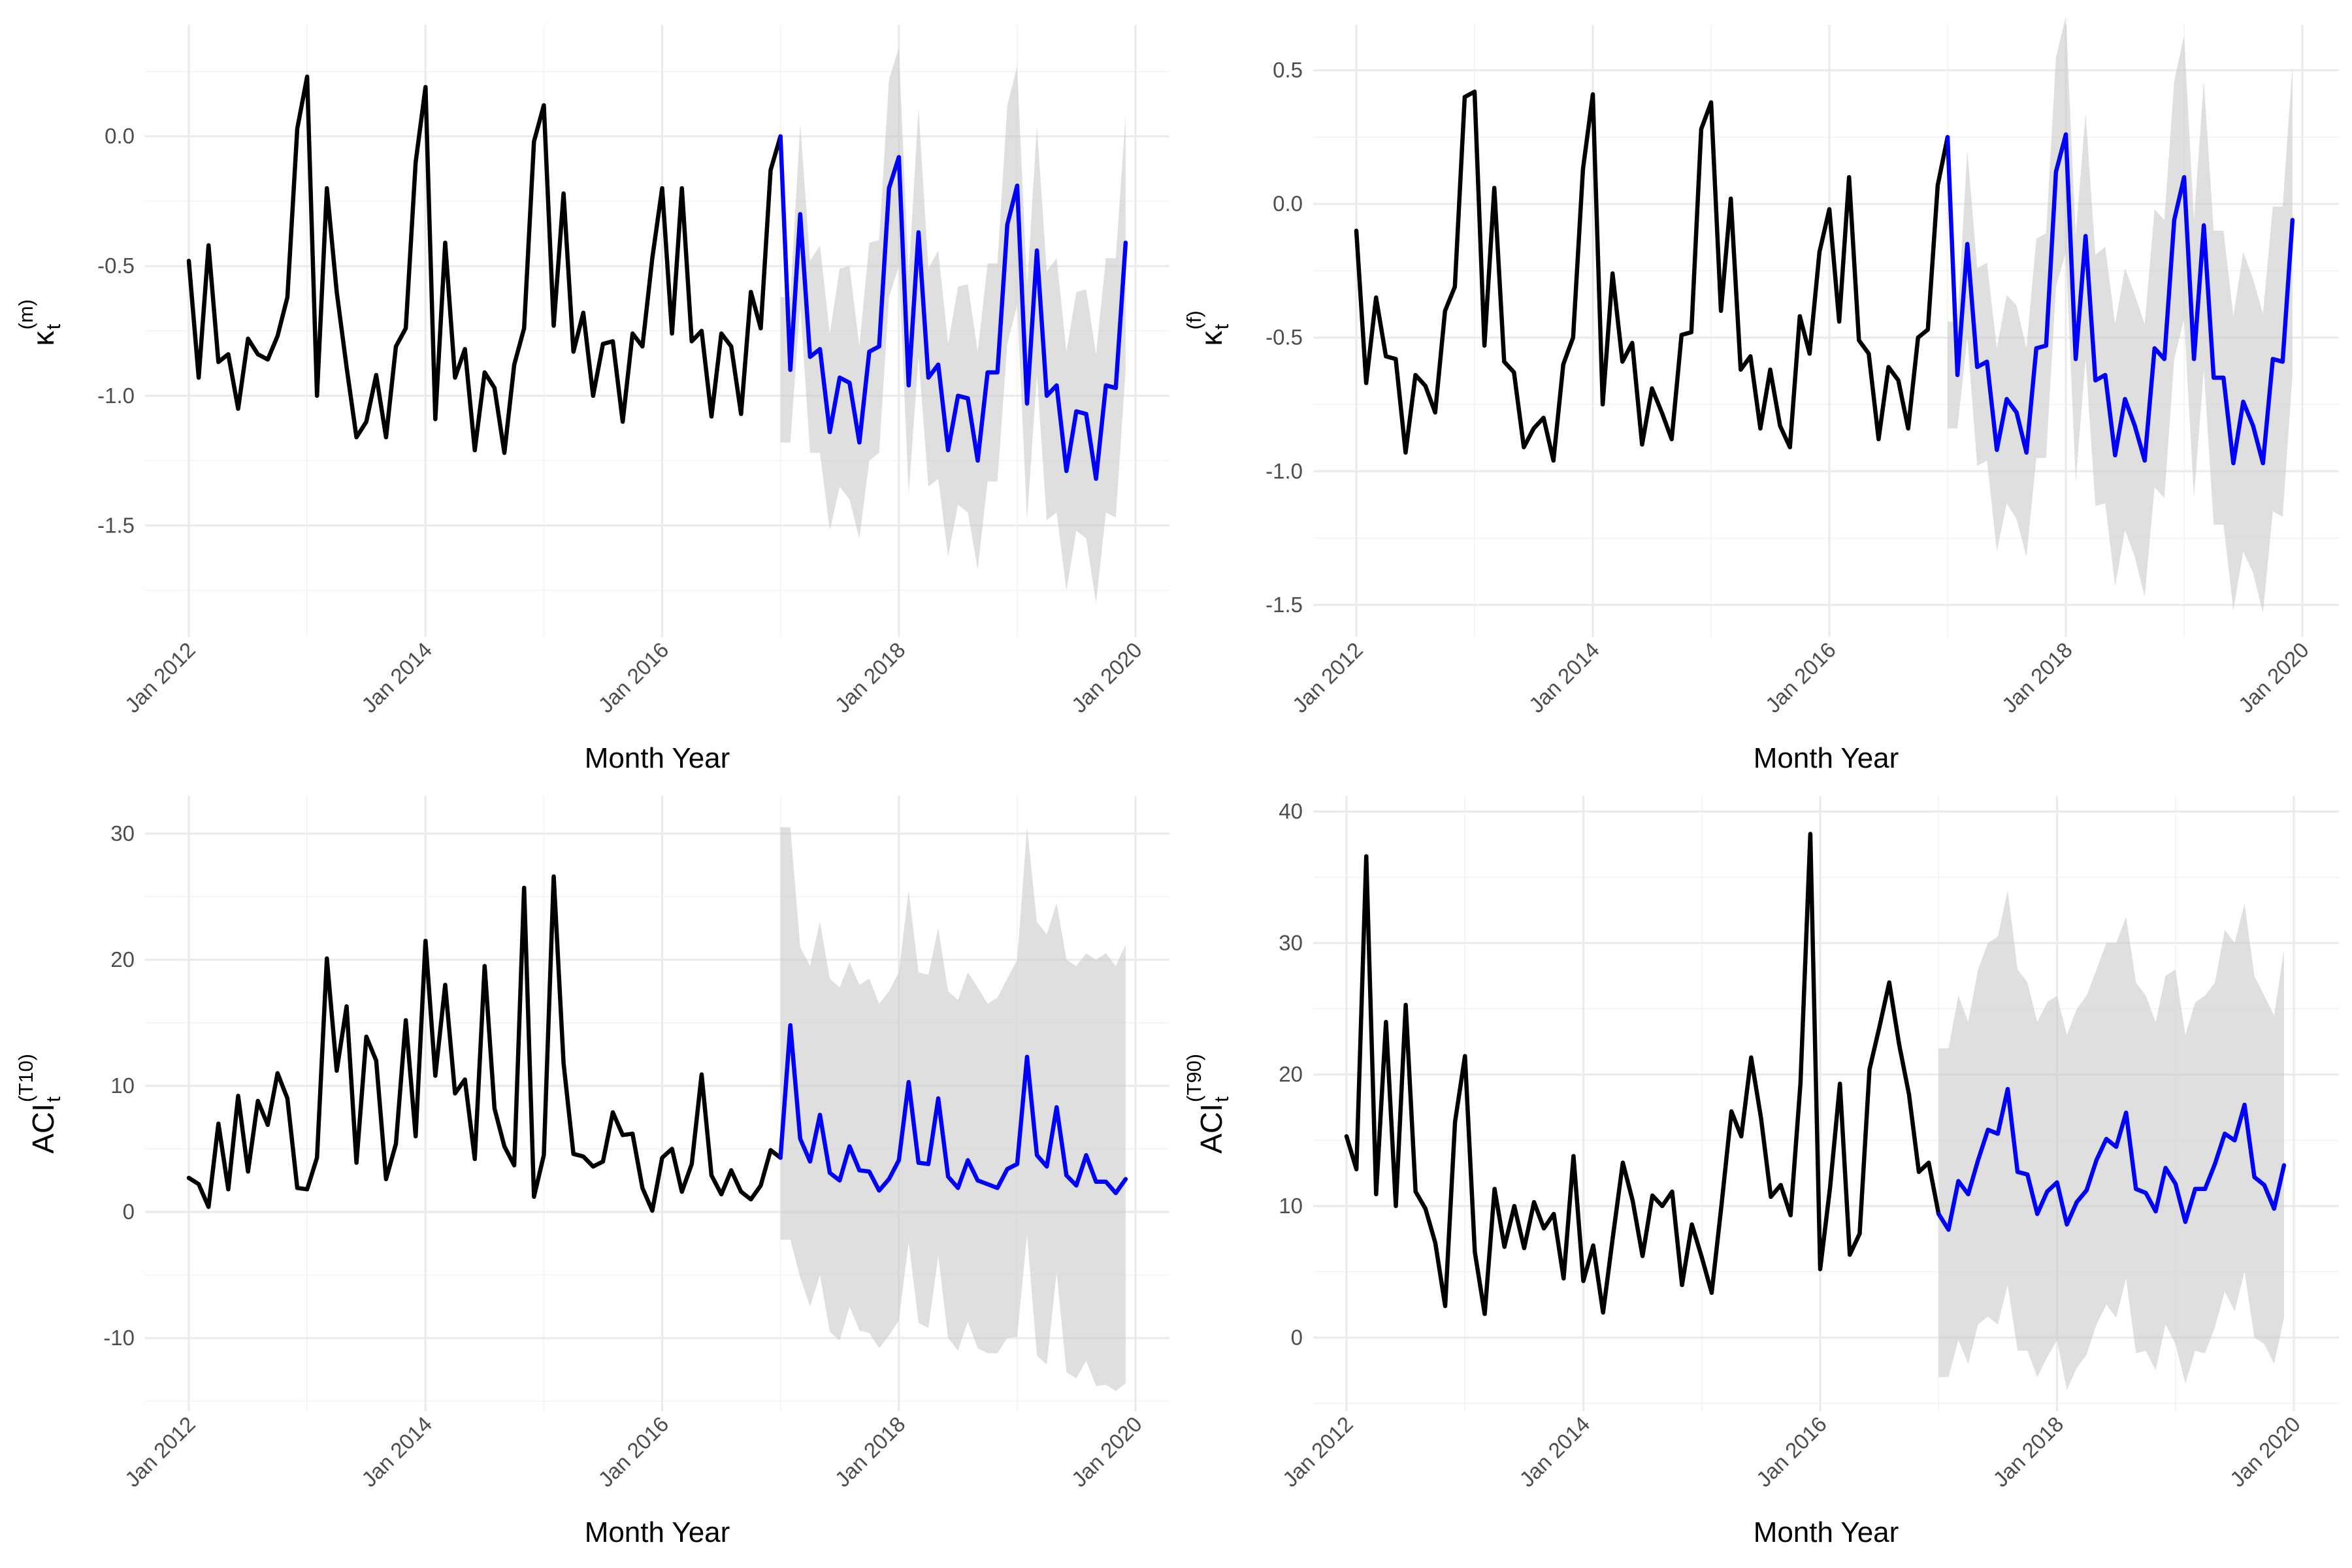  What do you see at coordinates (1194, 1078) in the screenshot?
I see `y-axis-title-superscript: (T90)` at bounding box center [1194, 1078].